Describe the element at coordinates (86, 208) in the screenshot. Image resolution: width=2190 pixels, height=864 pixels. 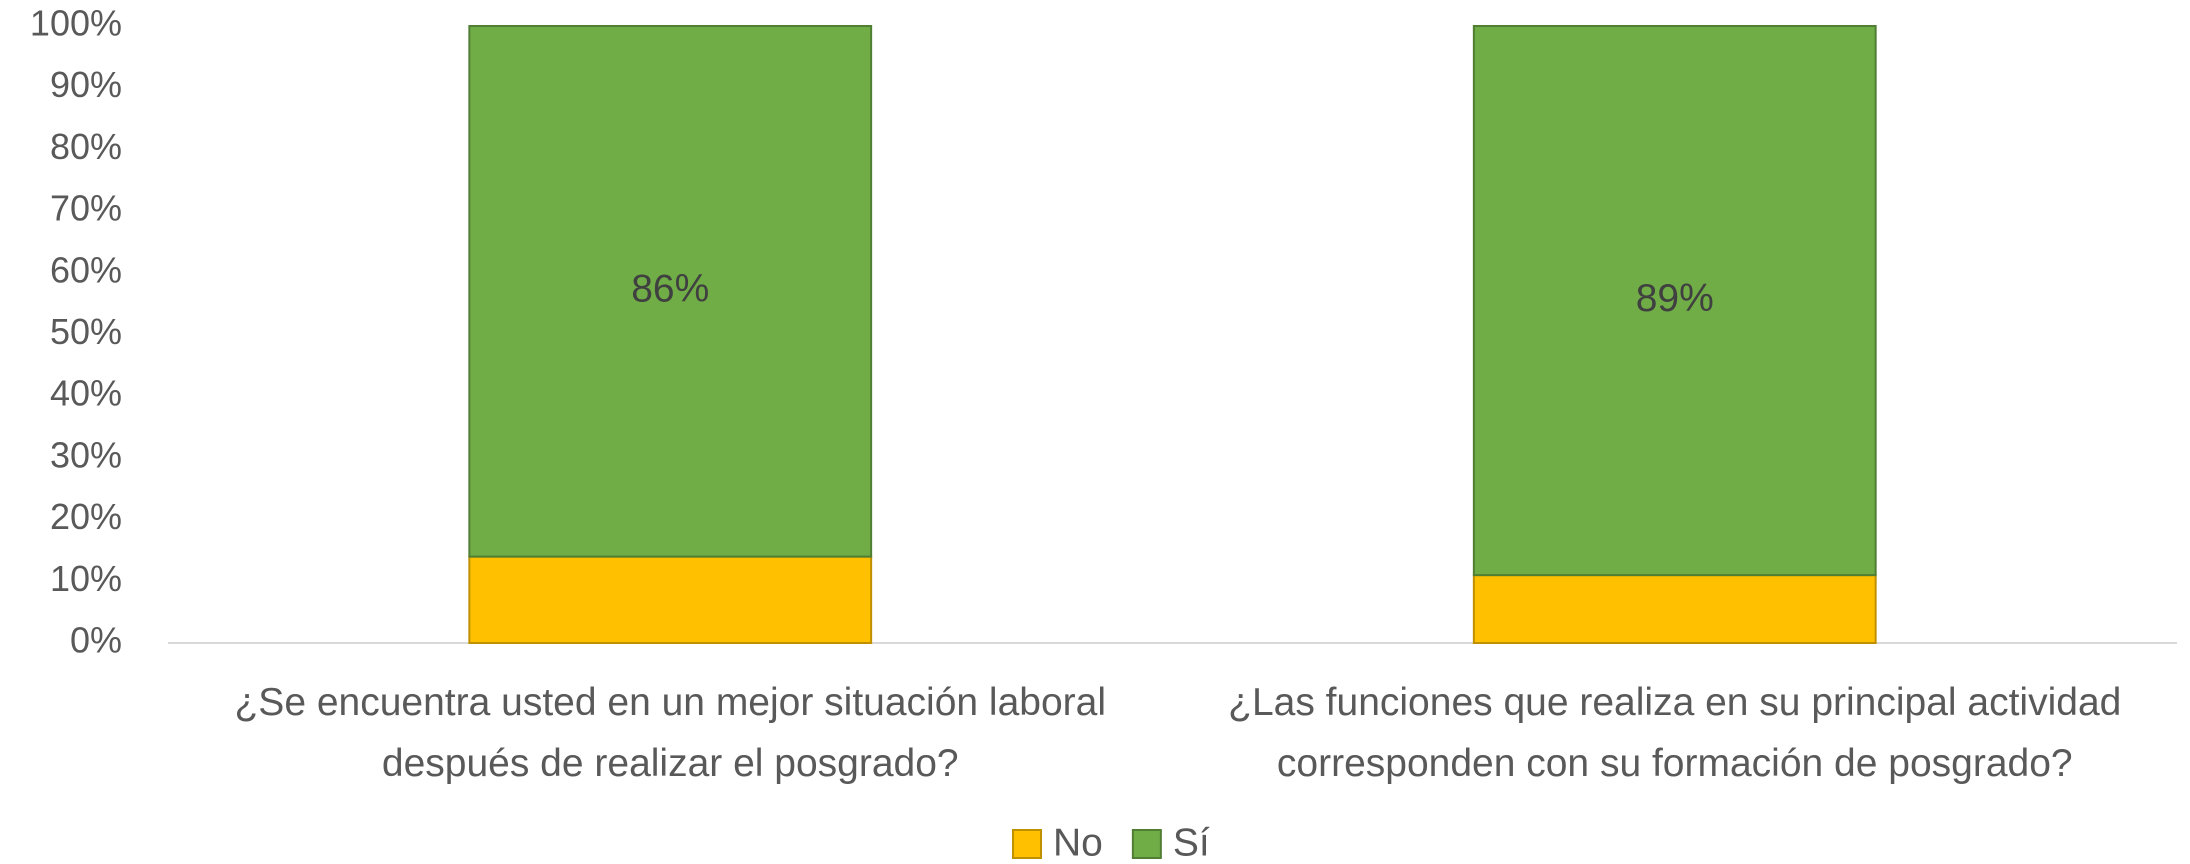
I see `y-tick-label: 70%` at that location.